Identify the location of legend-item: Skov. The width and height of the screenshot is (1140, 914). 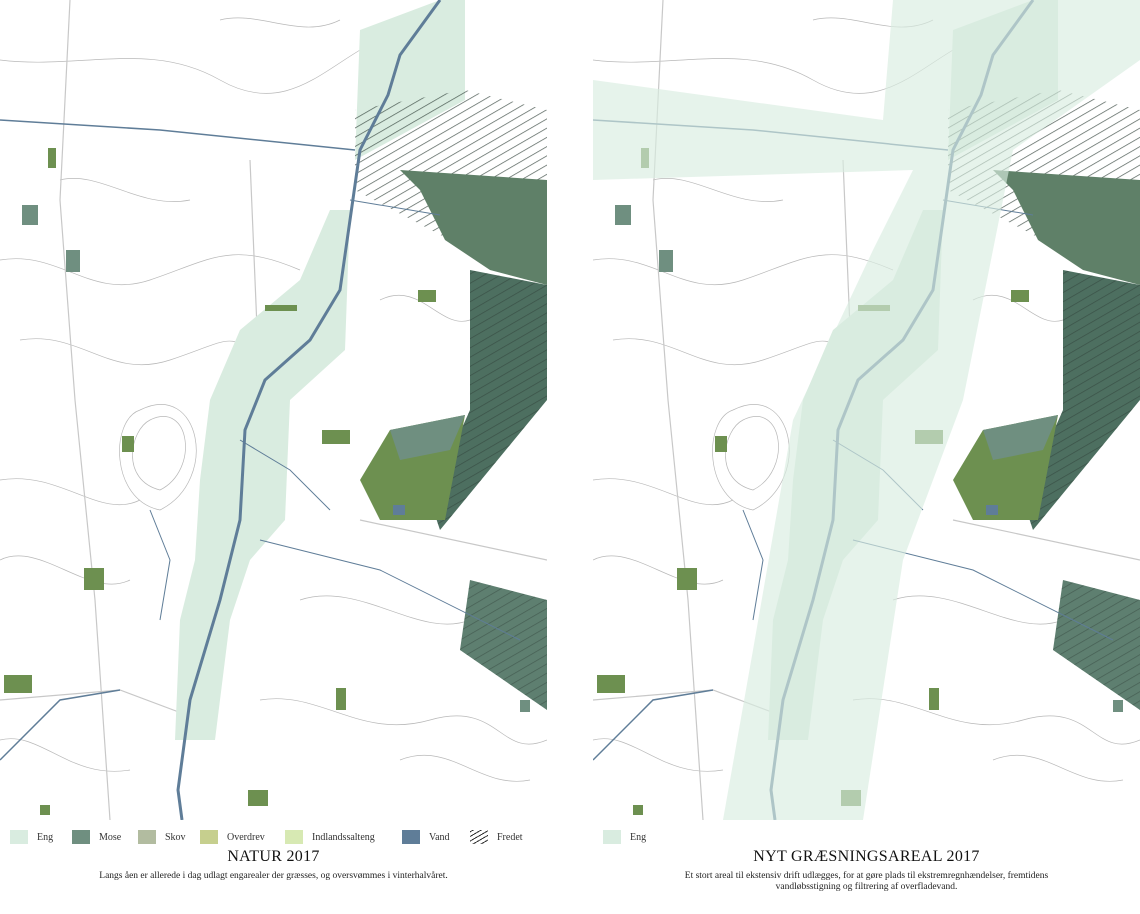
(162, 837).